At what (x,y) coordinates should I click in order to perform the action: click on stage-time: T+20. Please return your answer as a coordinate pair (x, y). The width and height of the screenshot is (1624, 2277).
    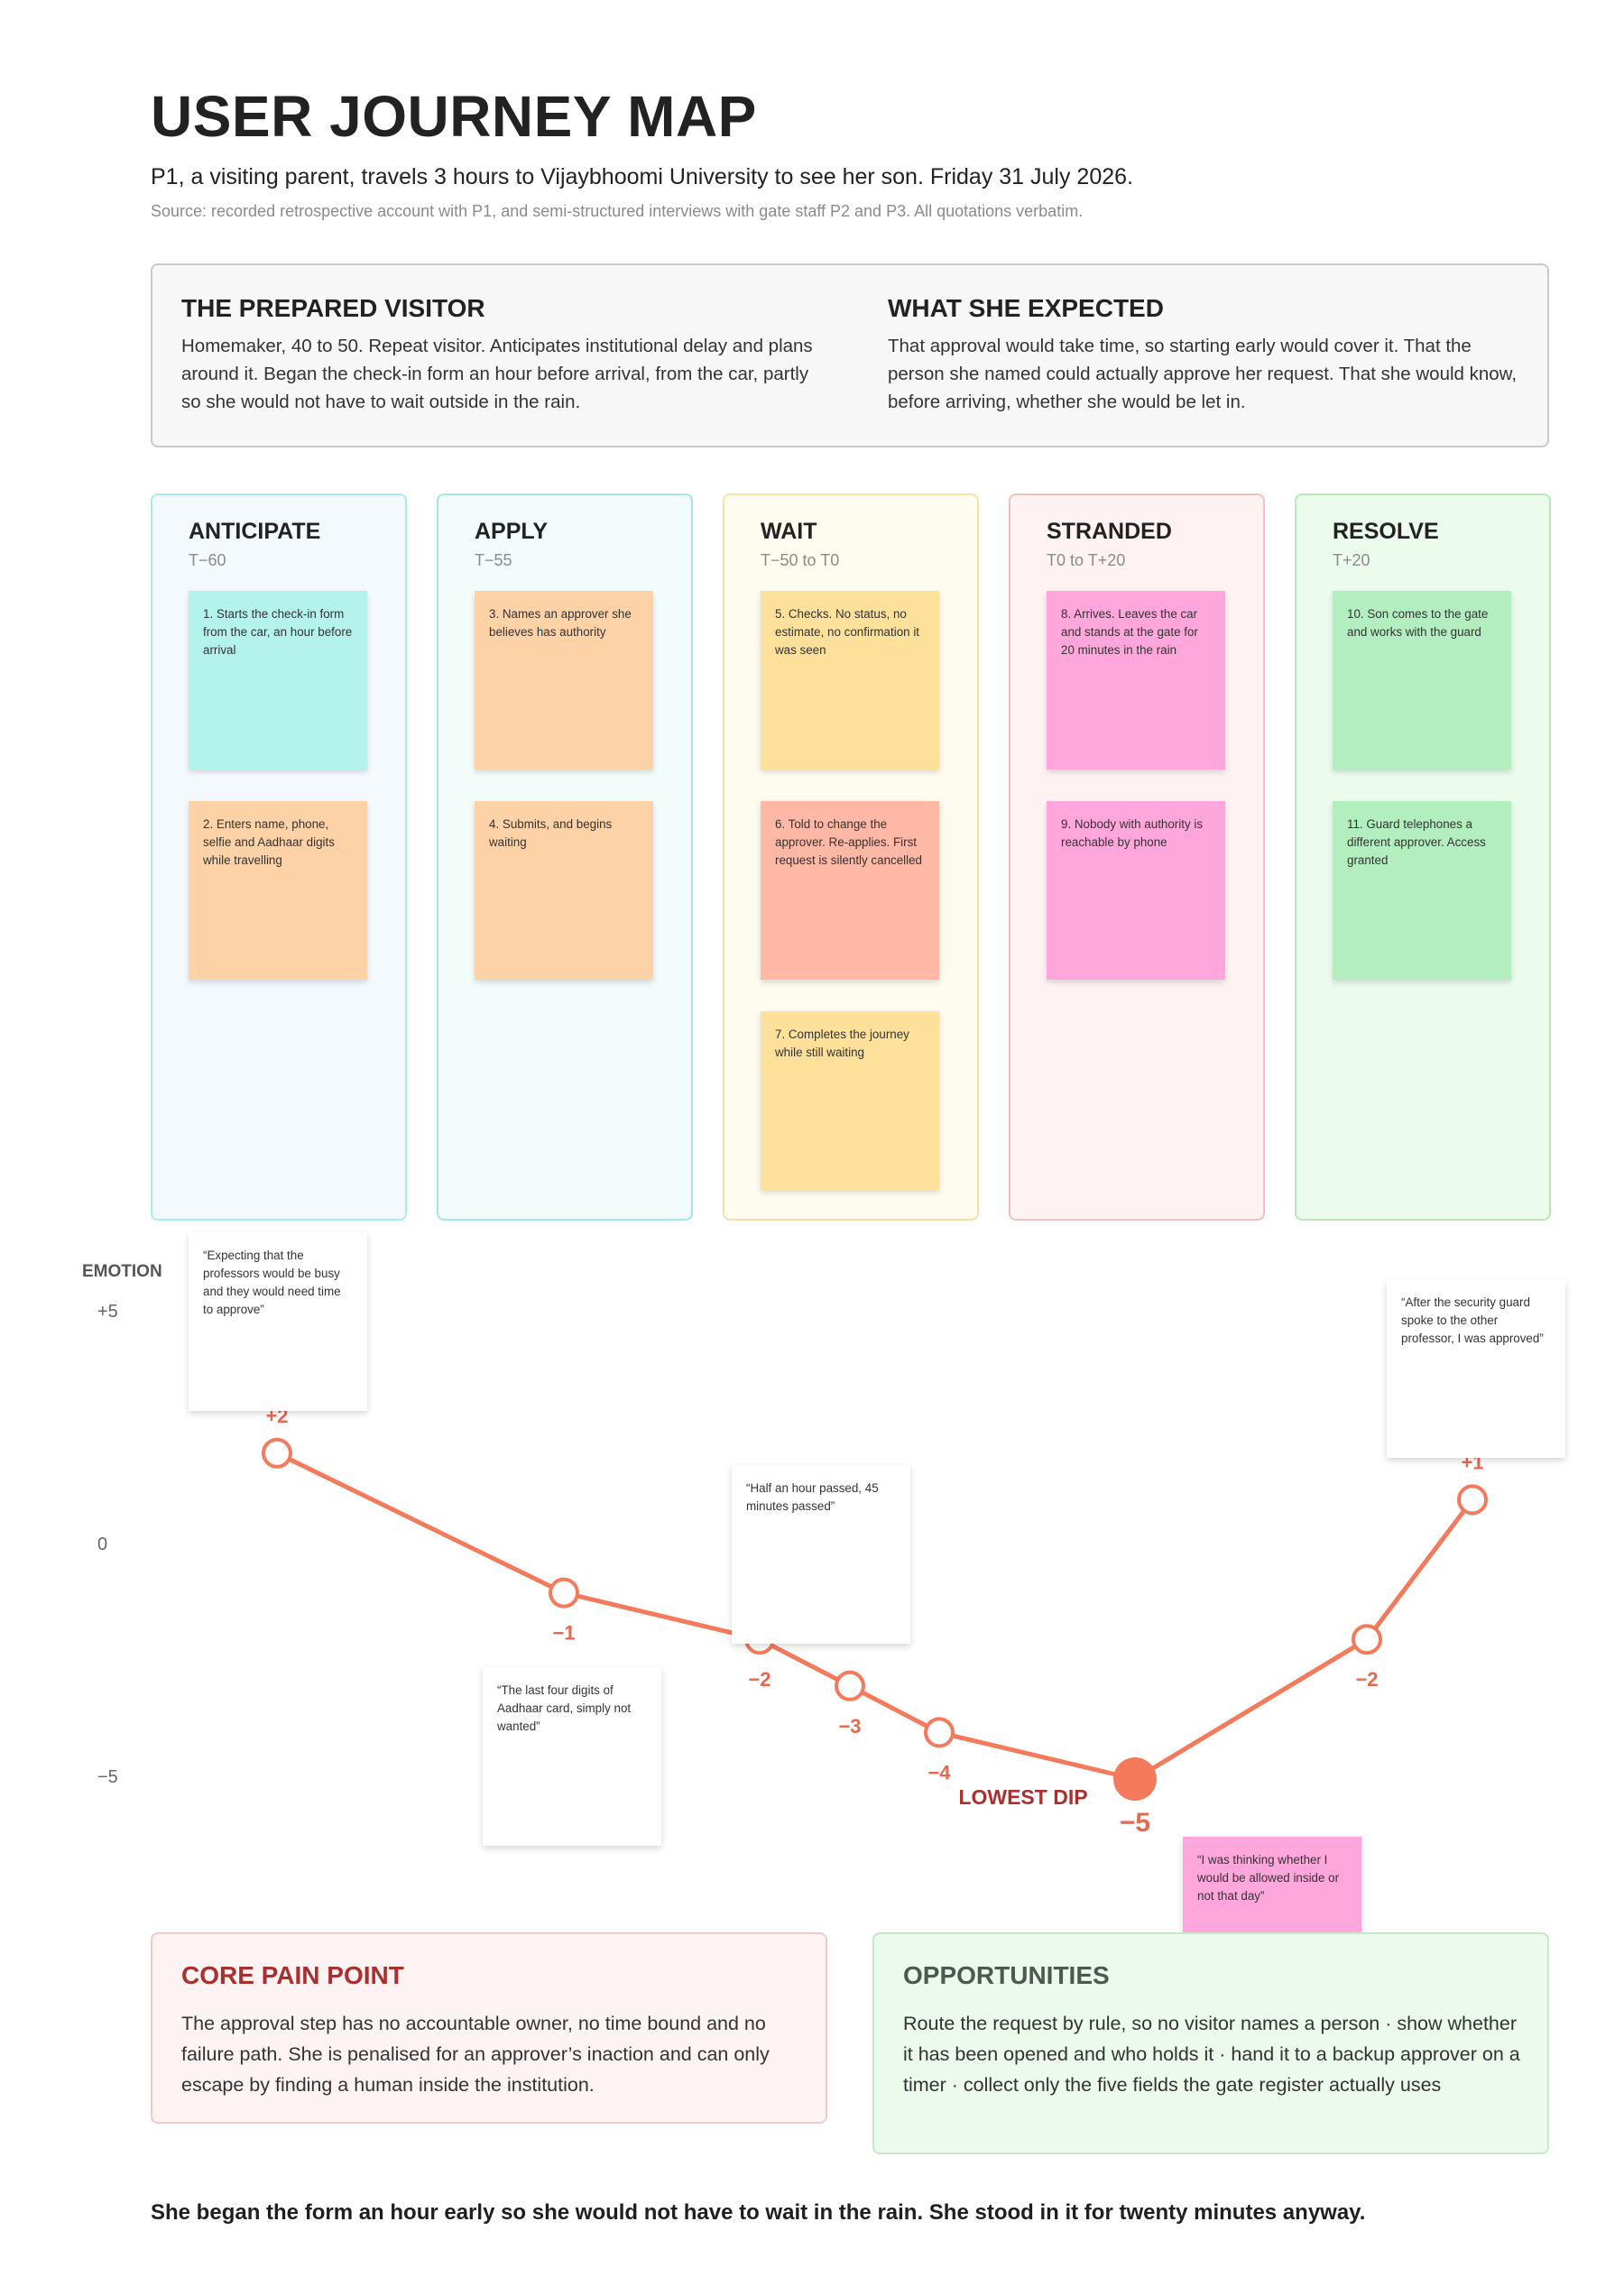
    Looking at the image, I should click on (1352, 560).